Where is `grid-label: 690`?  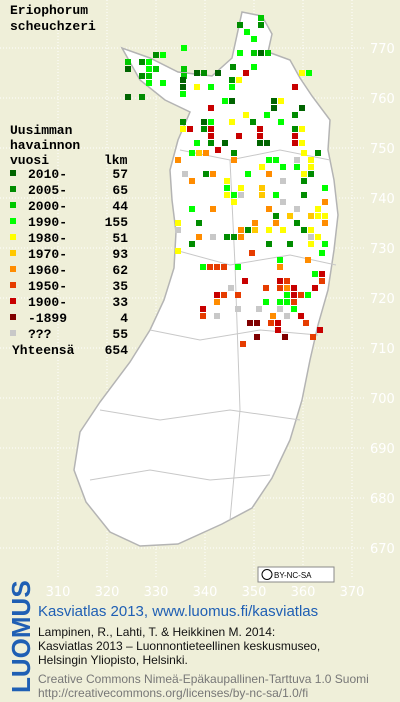 grid-label: 690 is located at coordinates (382, 449).